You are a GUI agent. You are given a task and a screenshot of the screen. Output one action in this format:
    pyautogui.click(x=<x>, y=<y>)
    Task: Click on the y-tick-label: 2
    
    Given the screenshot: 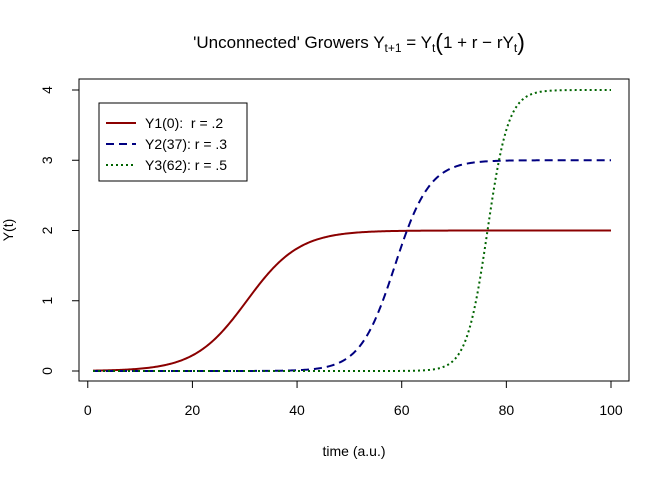 What is the action you would take?
    pyautogui.click(x=47, y=230)
    